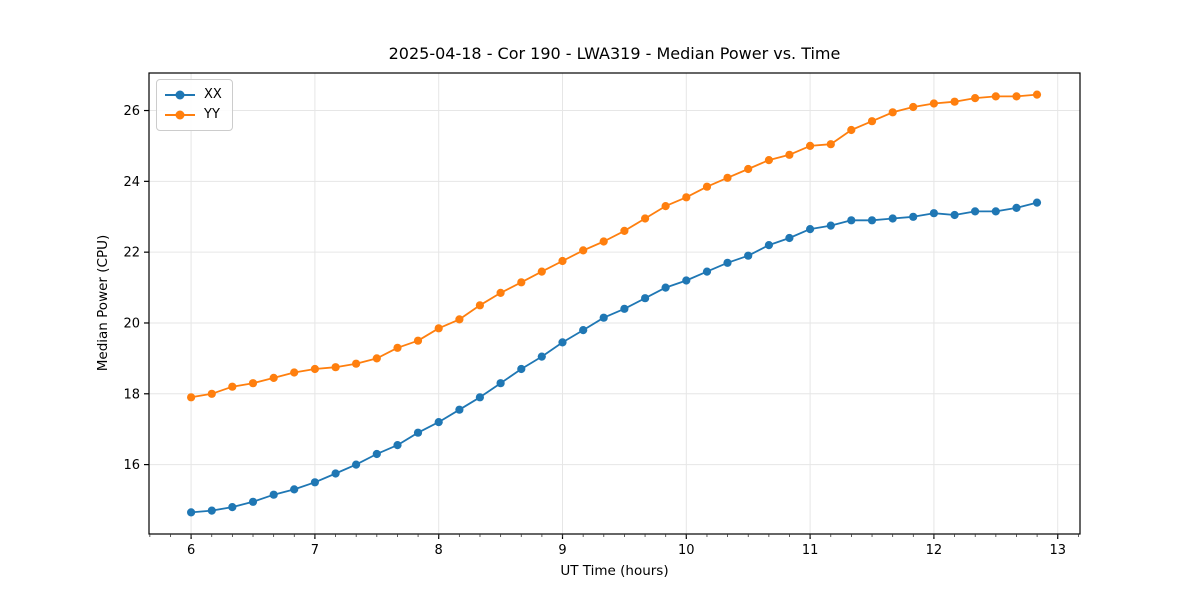  Describe the element at coordinates (1057, 550) in the screenshot. I see `x-tick-label: 13` at that location.